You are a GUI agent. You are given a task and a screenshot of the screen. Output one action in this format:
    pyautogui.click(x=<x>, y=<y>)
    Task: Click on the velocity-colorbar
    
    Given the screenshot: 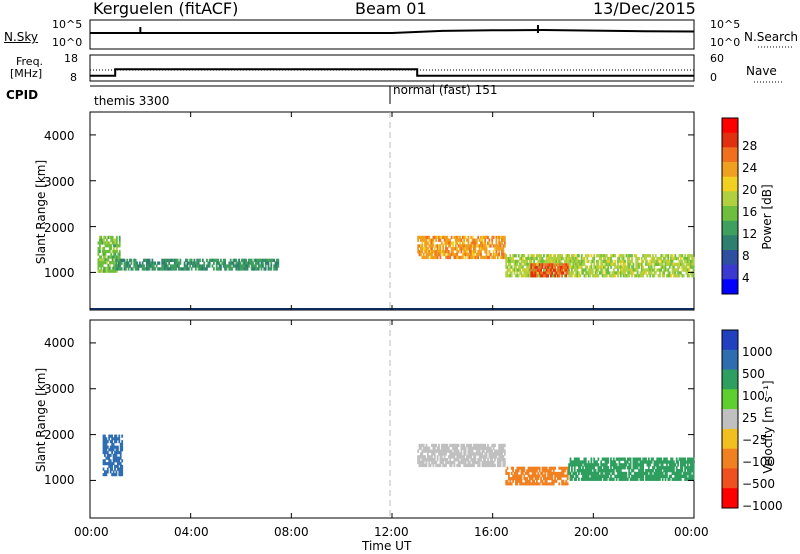 What is the action you would take?
    pyautogui.click(x=730, y=419)
    